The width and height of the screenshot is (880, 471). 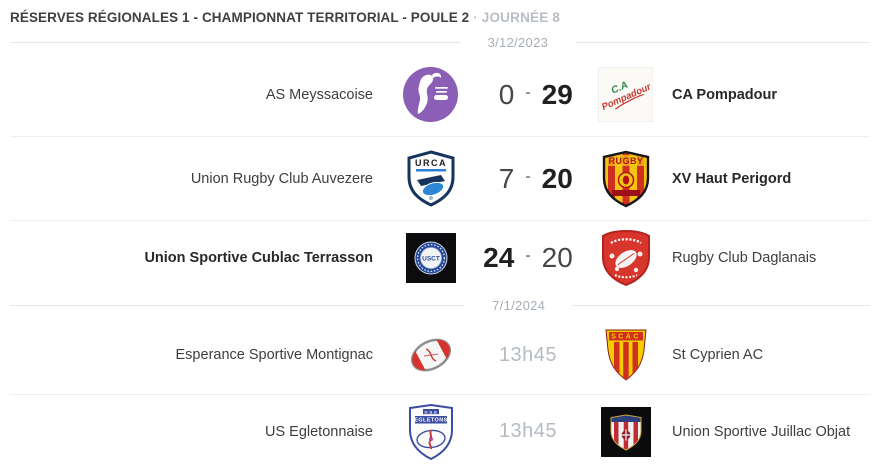 I want to click on away-score: 29, so click(x=557, y=94).